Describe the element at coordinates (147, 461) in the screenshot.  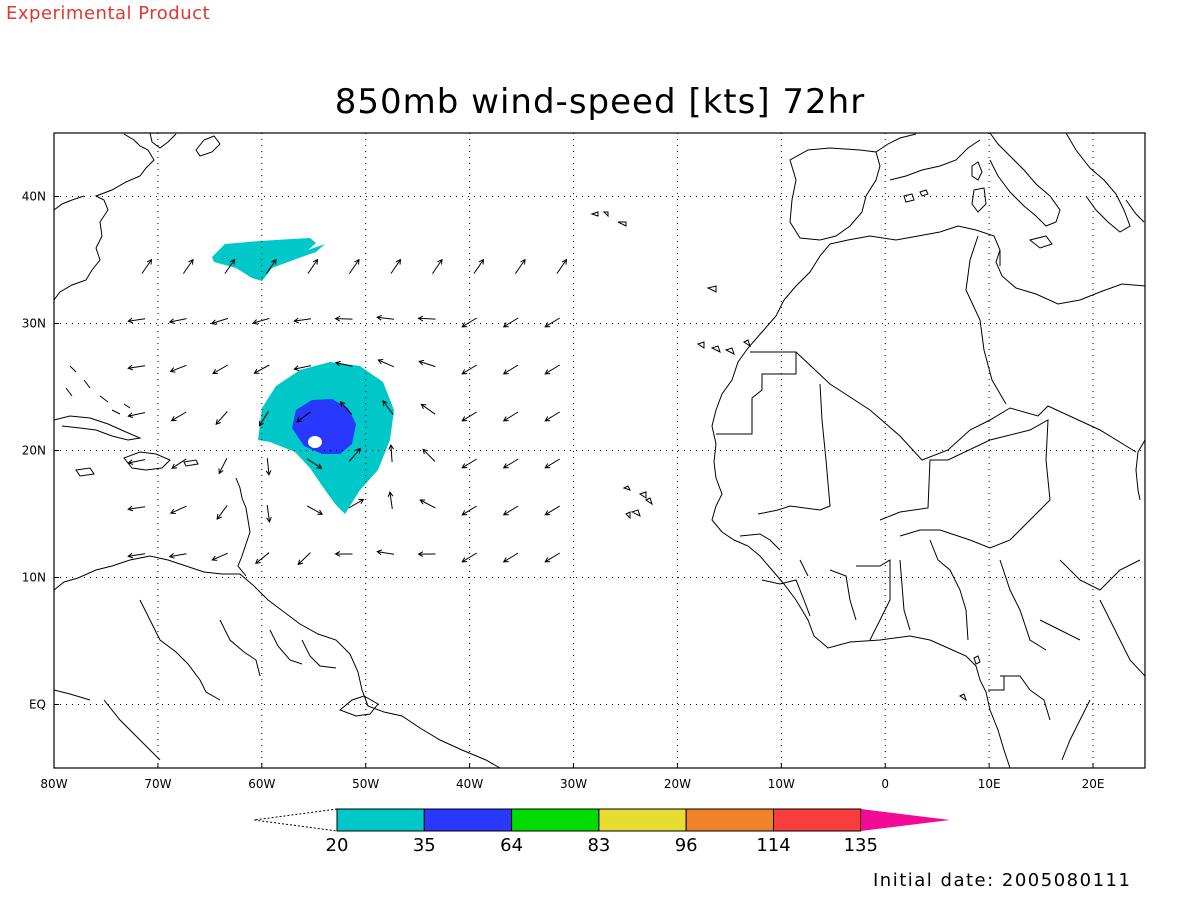
I see `hispaniola-coast` at that location.